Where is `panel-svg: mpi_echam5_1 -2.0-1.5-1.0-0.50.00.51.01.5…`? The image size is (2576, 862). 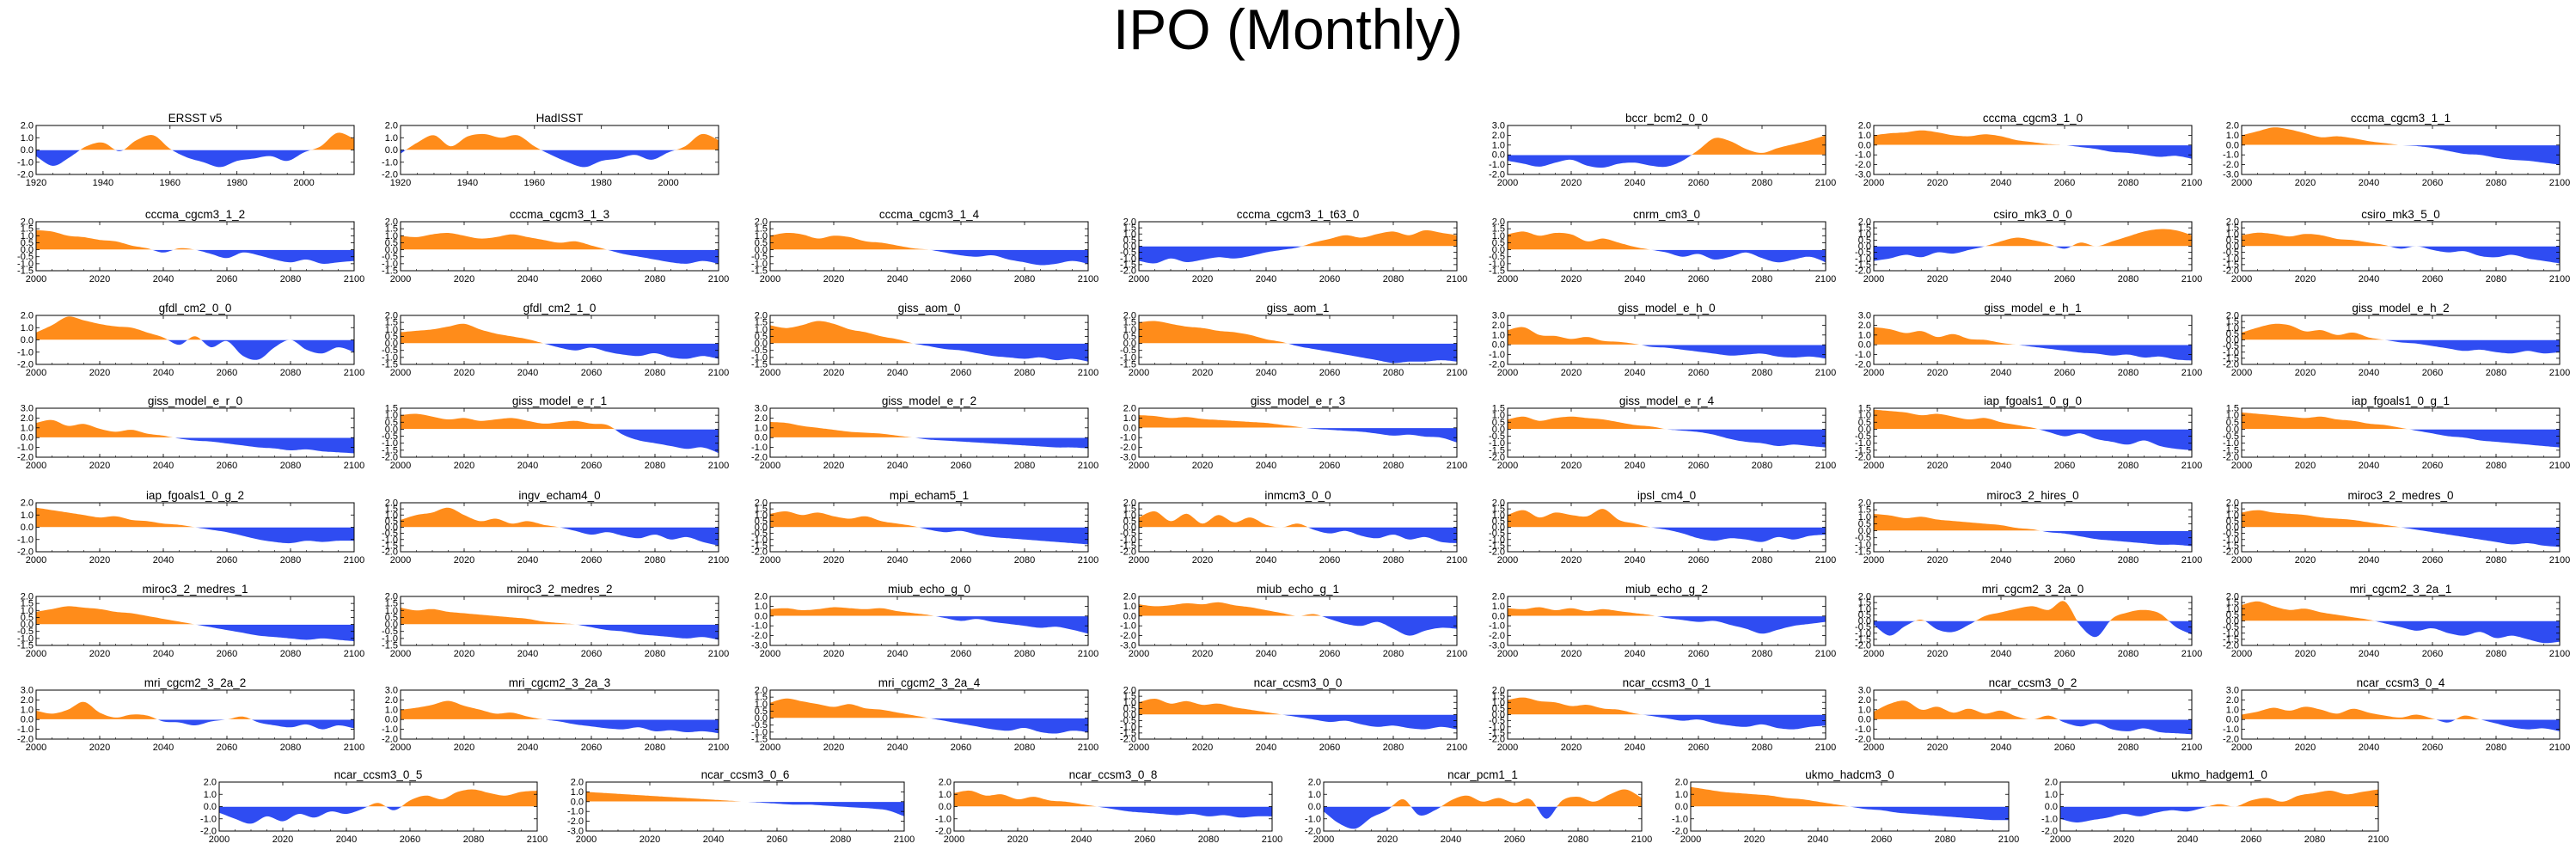 panel-svg: mpi_echam5_1 -2.0-1.5-1.0-0.50.00.51.01.5… is located at coordinates (924, 527).